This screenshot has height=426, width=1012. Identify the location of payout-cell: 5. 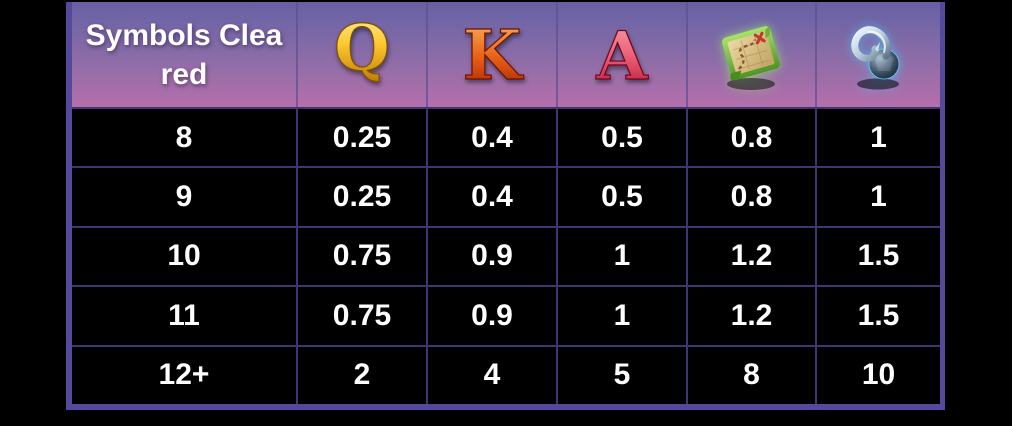
(621, 374).